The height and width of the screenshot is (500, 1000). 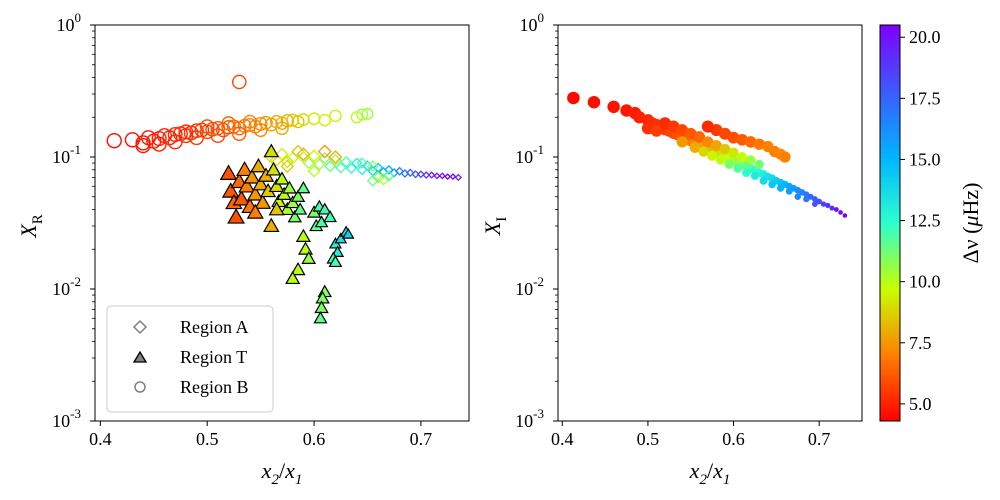 I want to click on legend-label-region-a: Region A, so click(x=214, y=327).